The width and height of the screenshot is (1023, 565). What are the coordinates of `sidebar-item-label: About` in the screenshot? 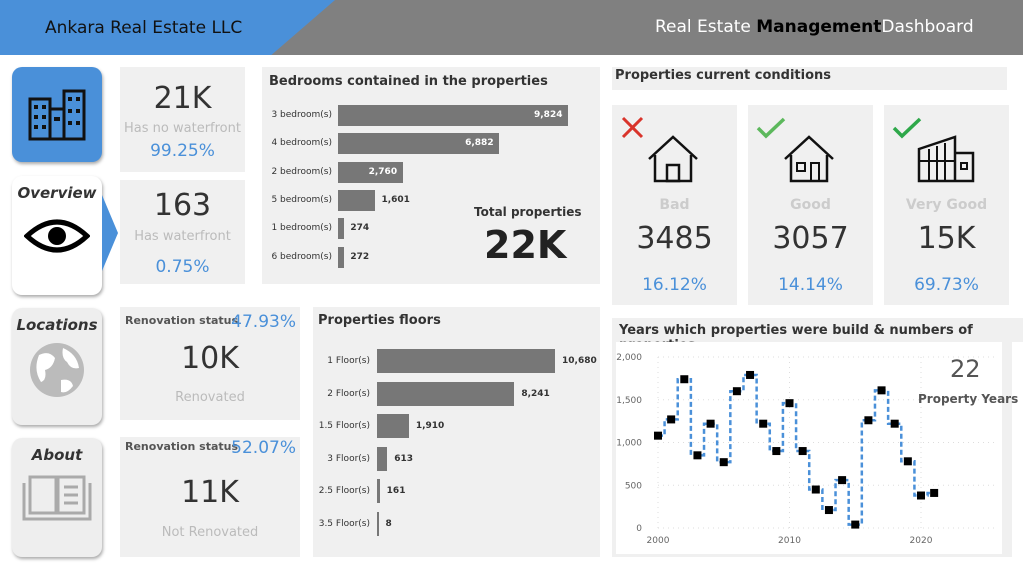 It's located at (57, 455).